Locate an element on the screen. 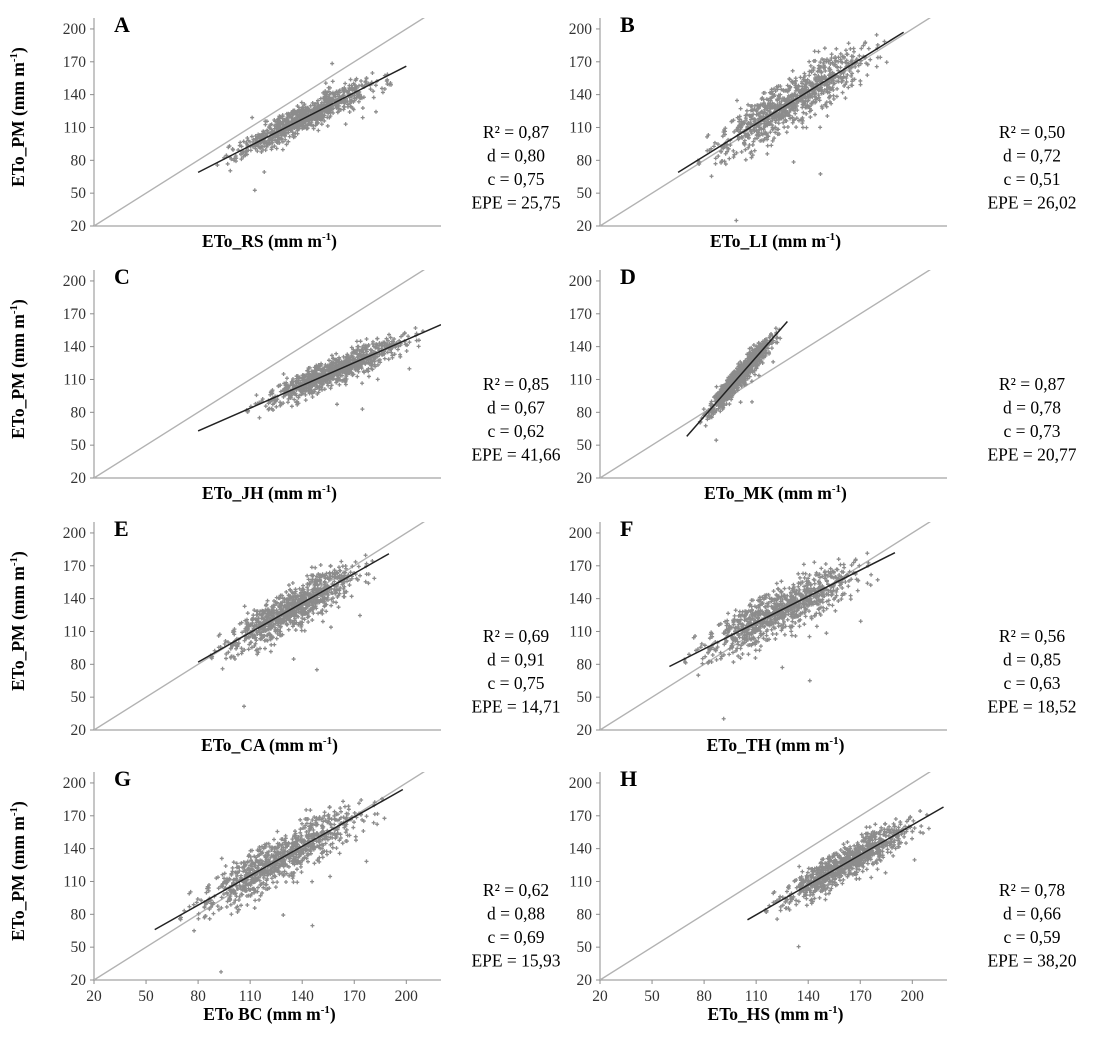  y-tick-label: 20 is located at coordinates (585, 478).